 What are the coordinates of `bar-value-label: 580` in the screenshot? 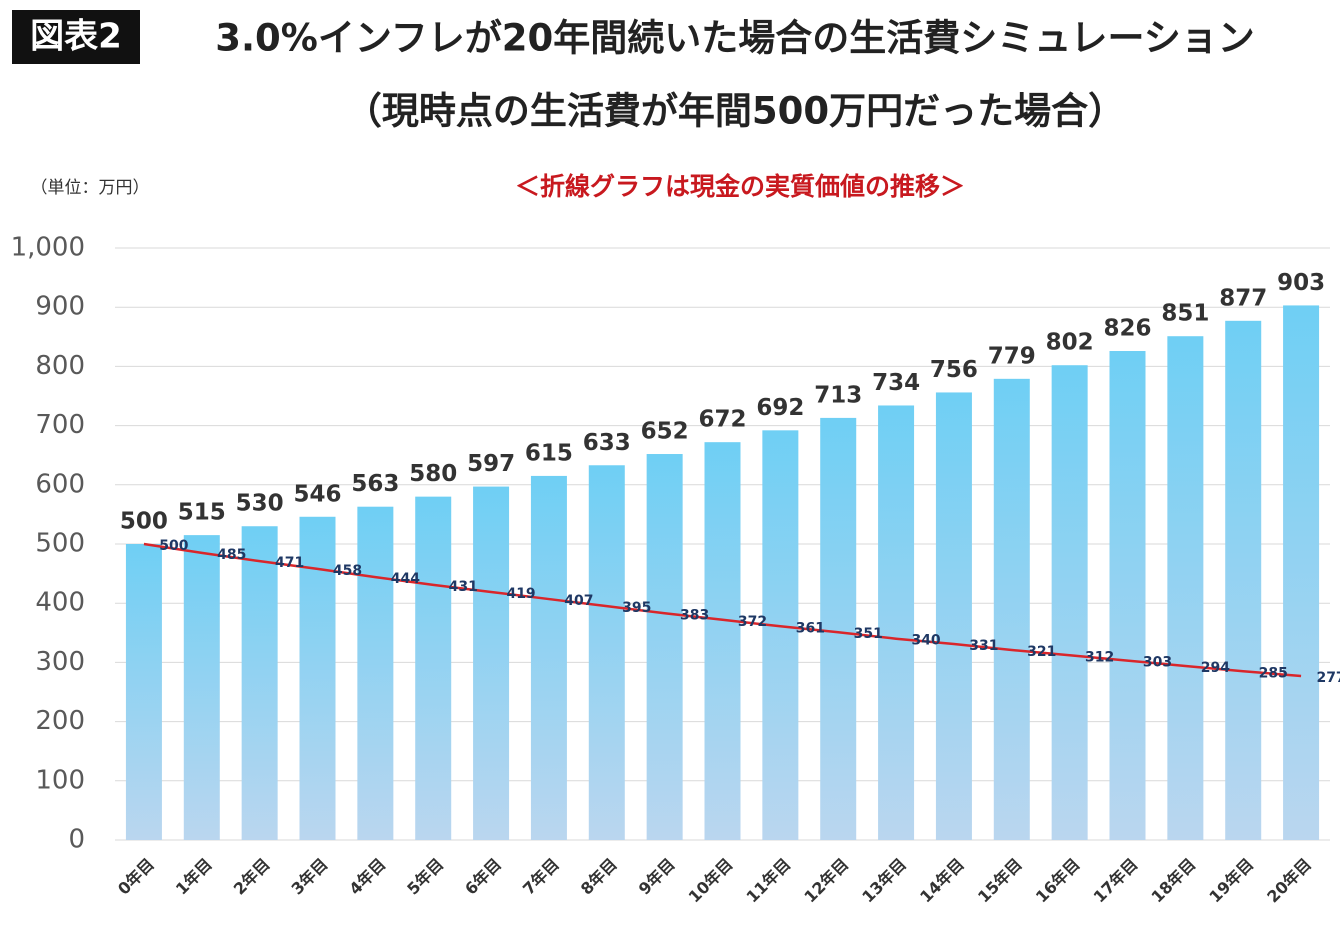 It's located at (433, 474).